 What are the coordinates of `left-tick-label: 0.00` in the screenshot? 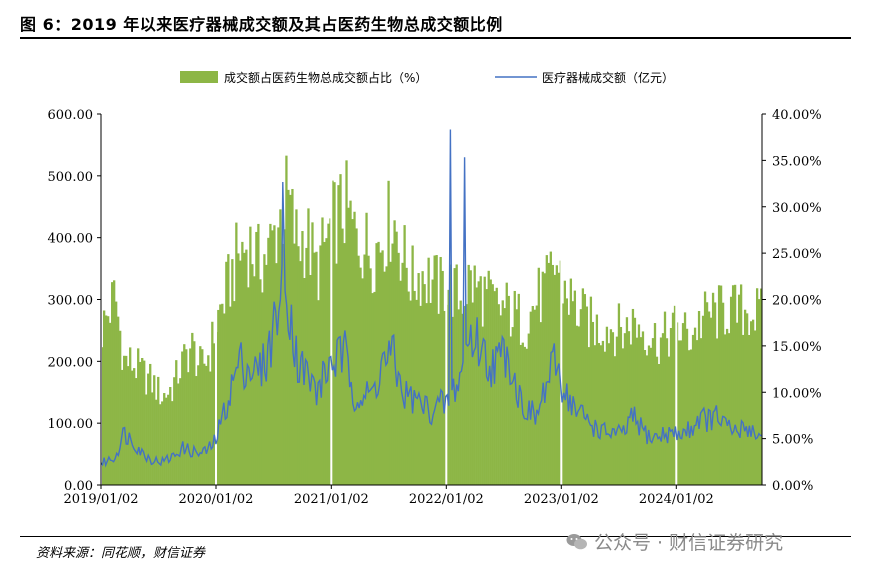 It's located at (78, 486).